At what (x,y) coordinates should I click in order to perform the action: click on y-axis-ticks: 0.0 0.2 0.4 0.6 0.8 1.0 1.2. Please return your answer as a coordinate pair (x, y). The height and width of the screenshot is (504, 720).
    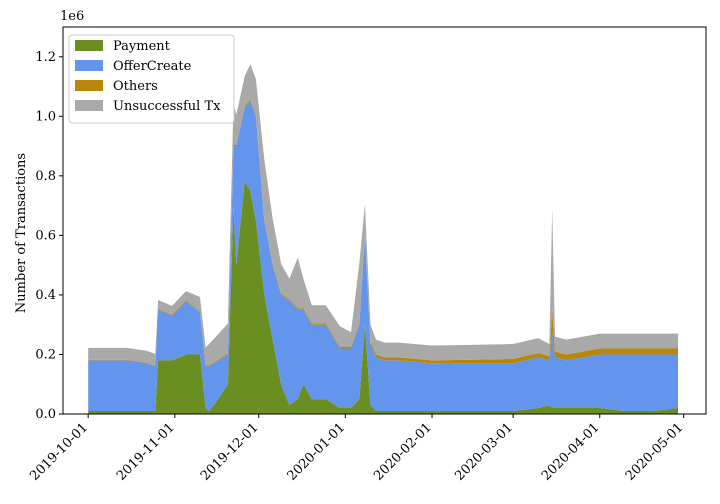
    Looking at the image, I should click on (49, 236).